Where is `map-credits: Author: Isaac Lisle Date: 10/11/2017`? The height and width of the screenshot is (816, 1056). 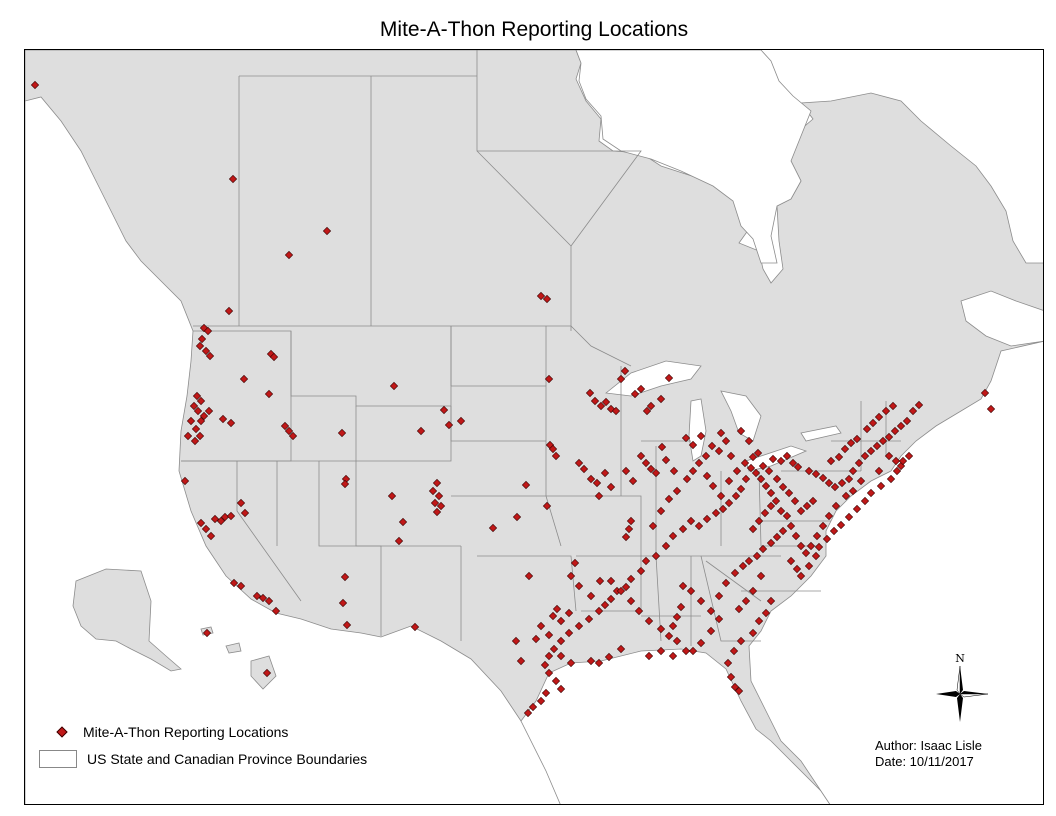
map-credits: Author: Isaac Lisle Date: 10/11/2017 is located at coordinates (928, 754).